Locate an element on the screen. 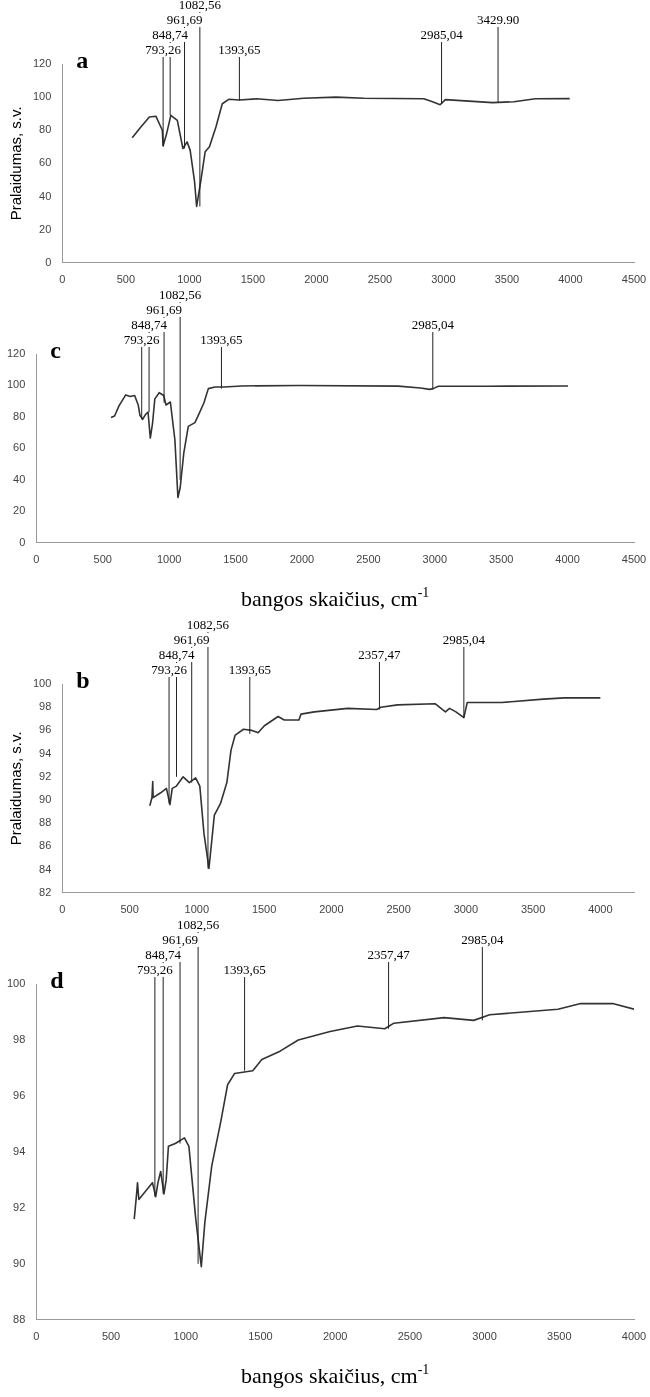  chart-title: c is located at coordinates (56, 350).